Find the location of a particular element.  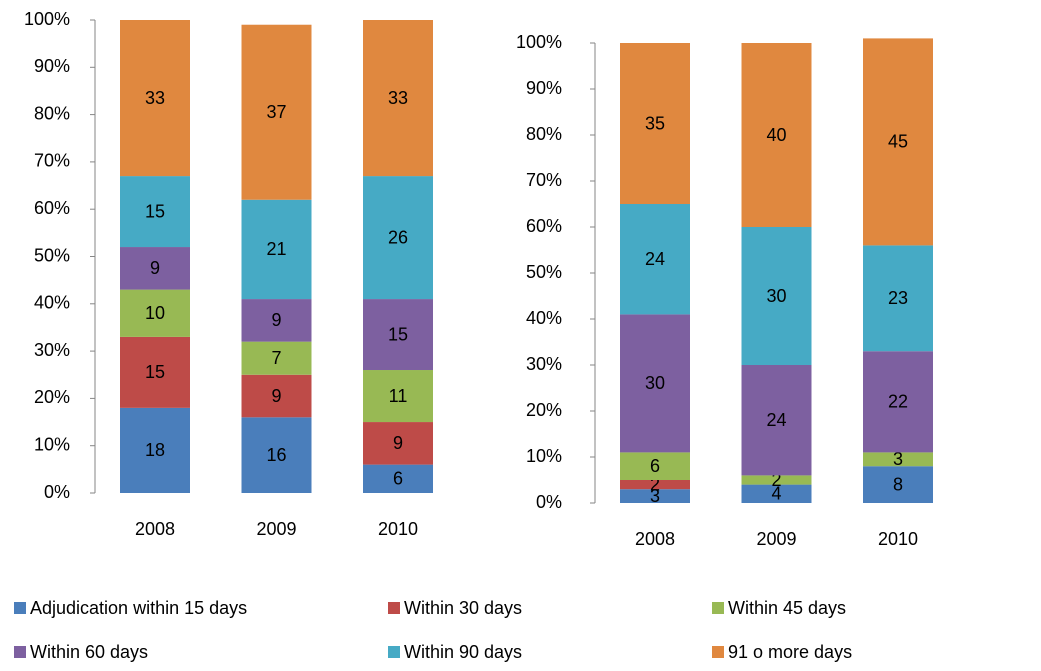

data-label: 40 is located at coordinates (776, 135).